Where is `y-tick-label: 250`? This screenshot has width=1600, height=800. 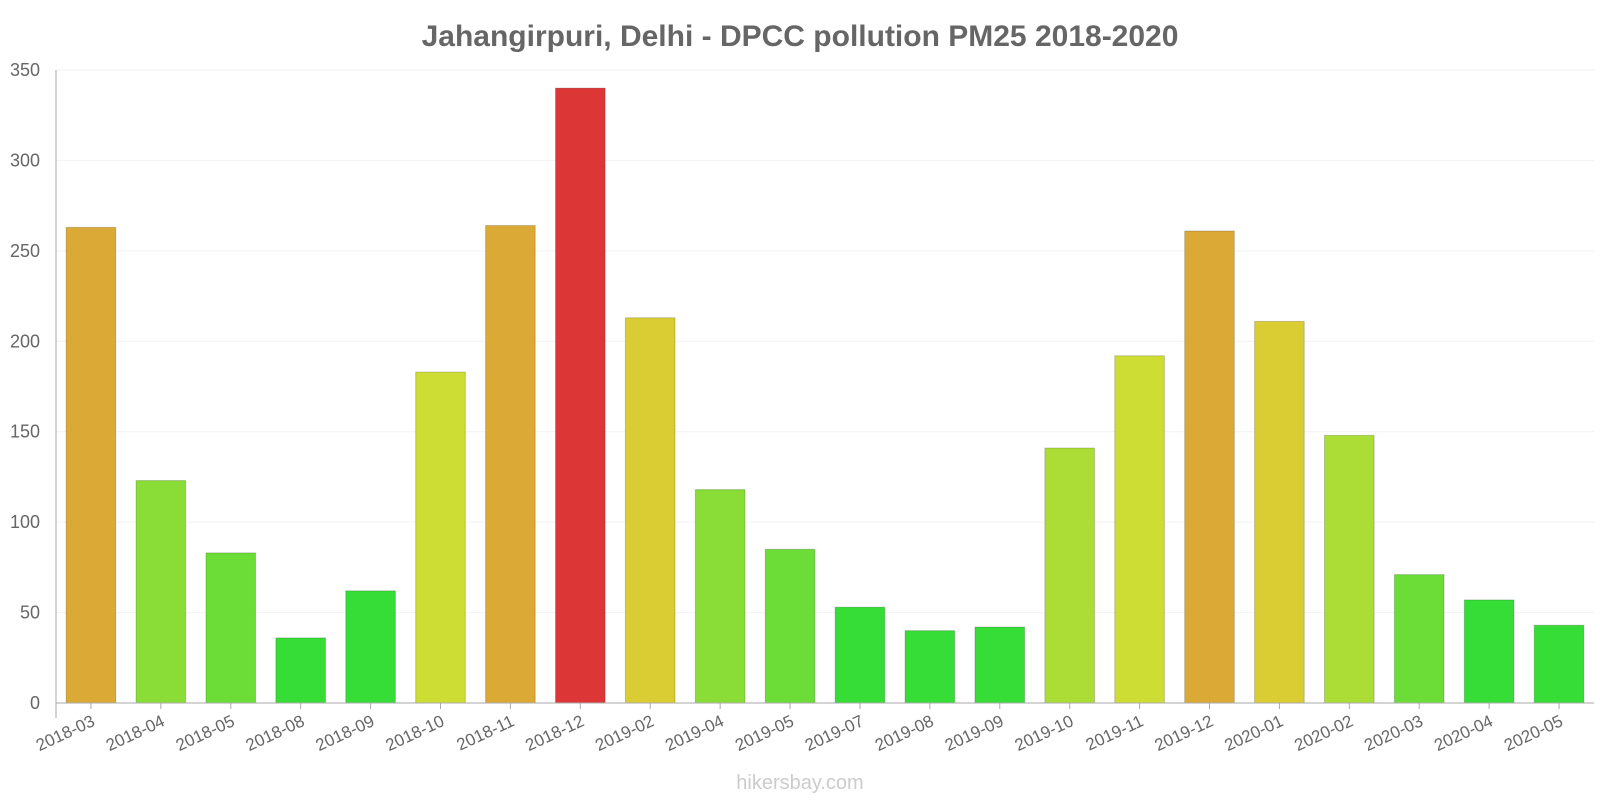
y-tick-label: 250 is located at coordinates (25, 251).